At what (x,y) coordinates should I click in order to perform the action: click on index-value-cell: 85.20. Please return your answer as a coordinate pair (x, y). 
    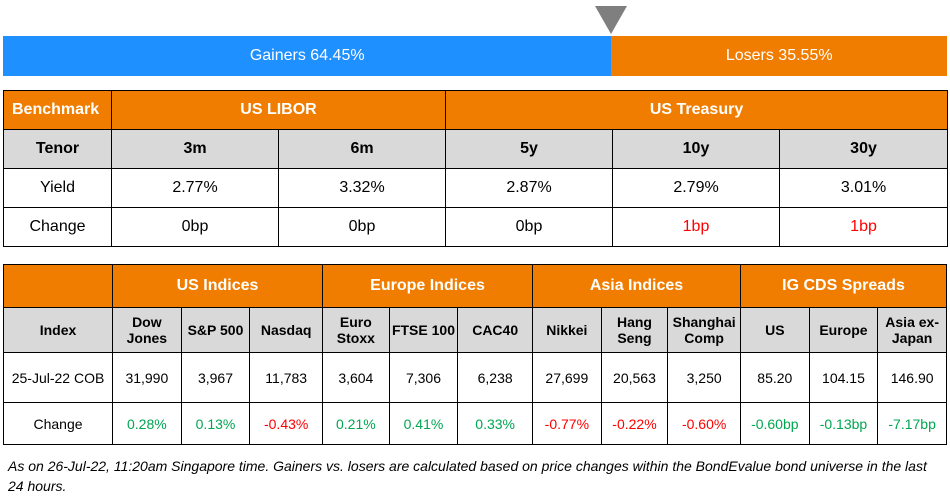
    Looking at the image, I should click on (774, 377).